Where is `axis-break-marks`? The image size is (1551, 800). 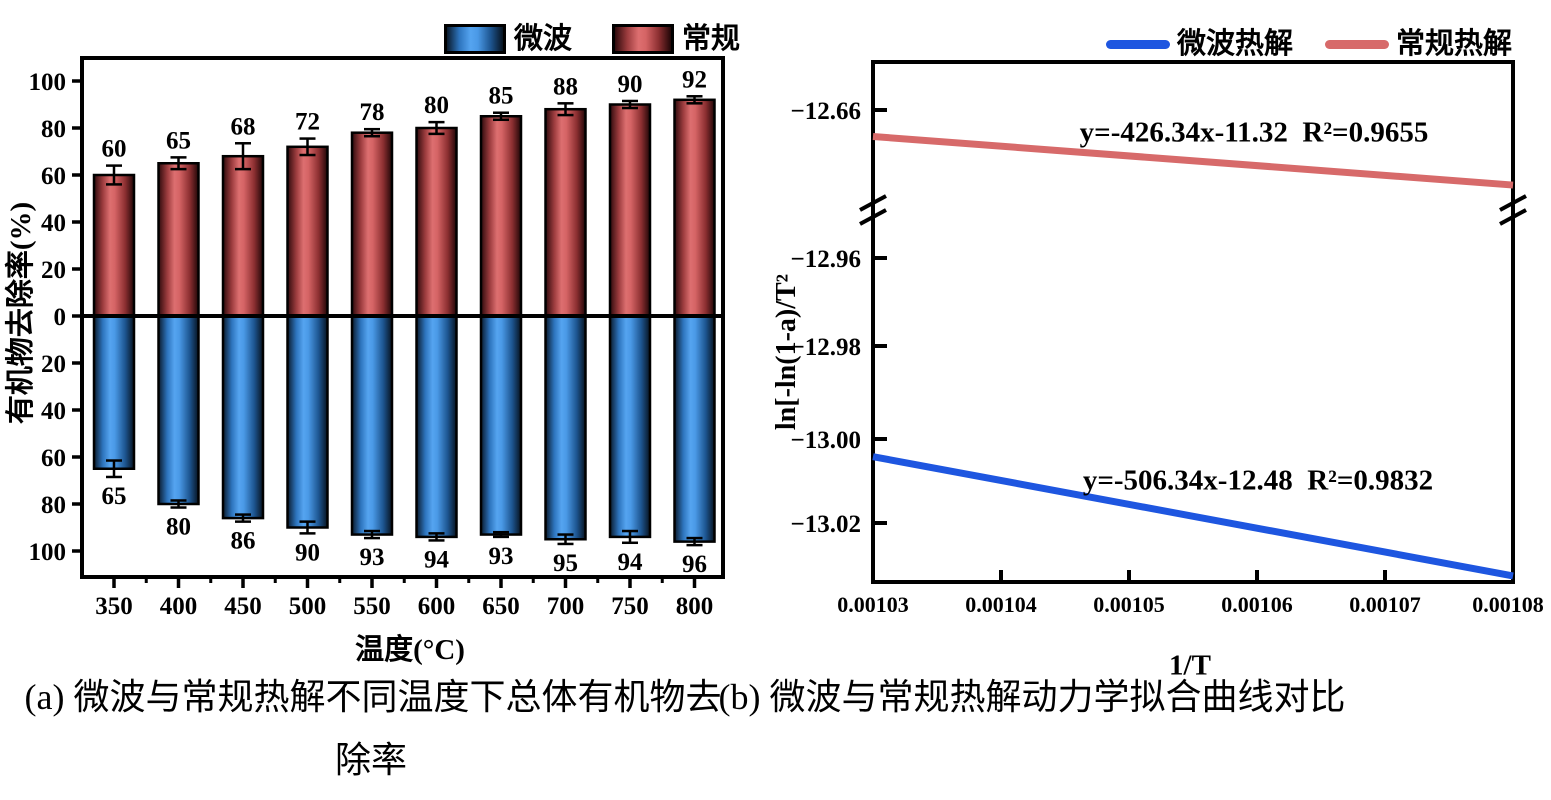
axis-break-marks is located at coordinates (1193, 210).